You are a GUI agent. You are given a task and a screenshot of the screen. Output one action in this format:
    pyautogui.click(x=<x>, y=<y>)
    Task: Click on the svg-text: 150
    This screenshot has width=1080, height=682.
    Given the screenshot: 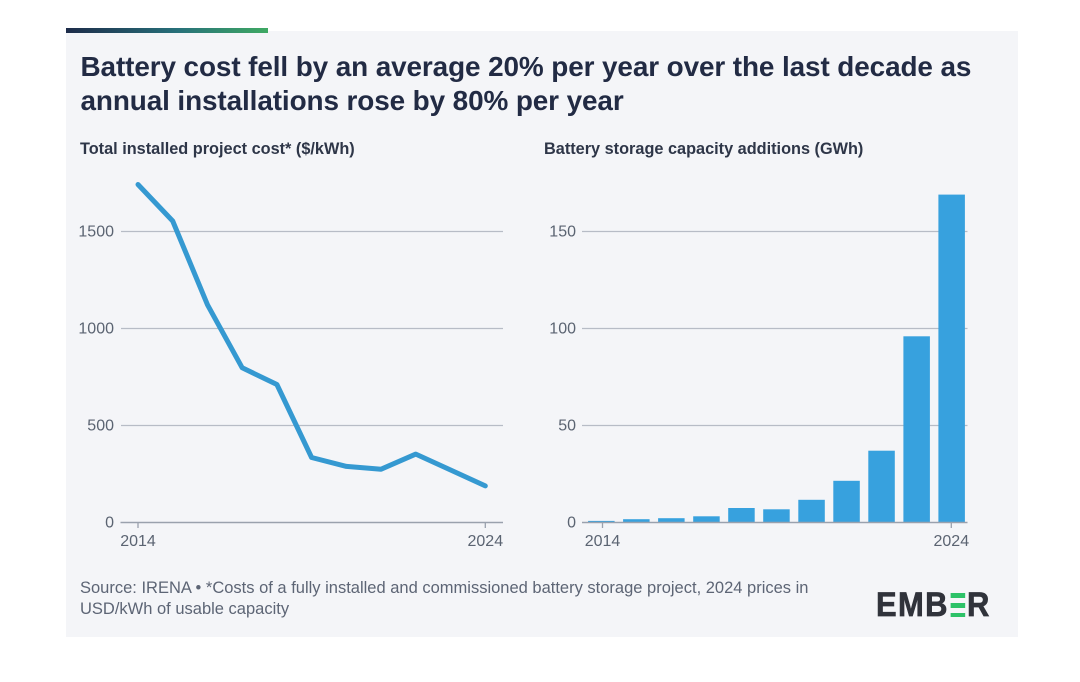 What is the action you would take?
    pyautogui.click(x=562, y=232)
    